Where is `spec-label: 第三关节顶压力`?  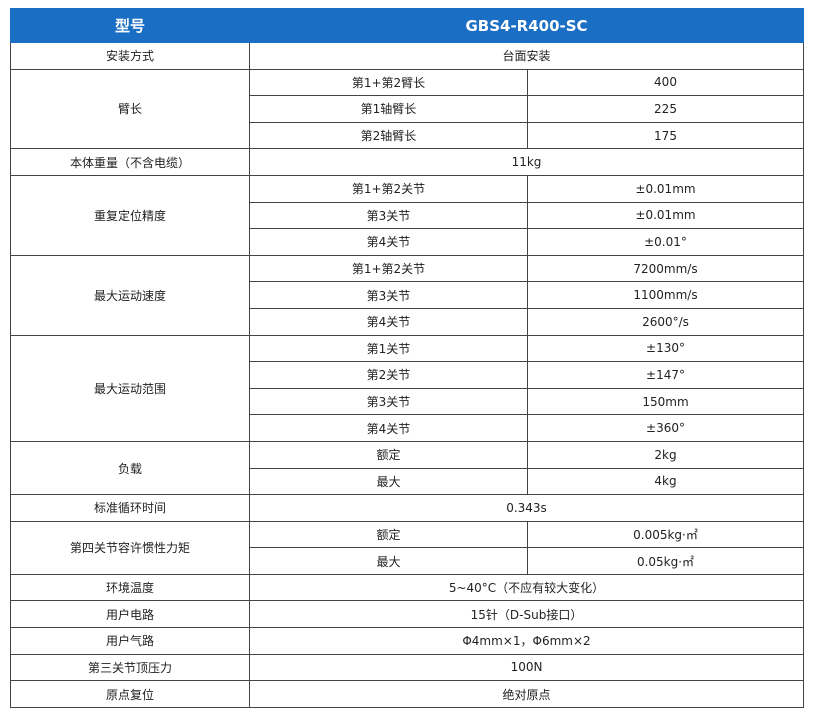
spec-label: 第三关节顶压力 is located at coordinates (130, 667).